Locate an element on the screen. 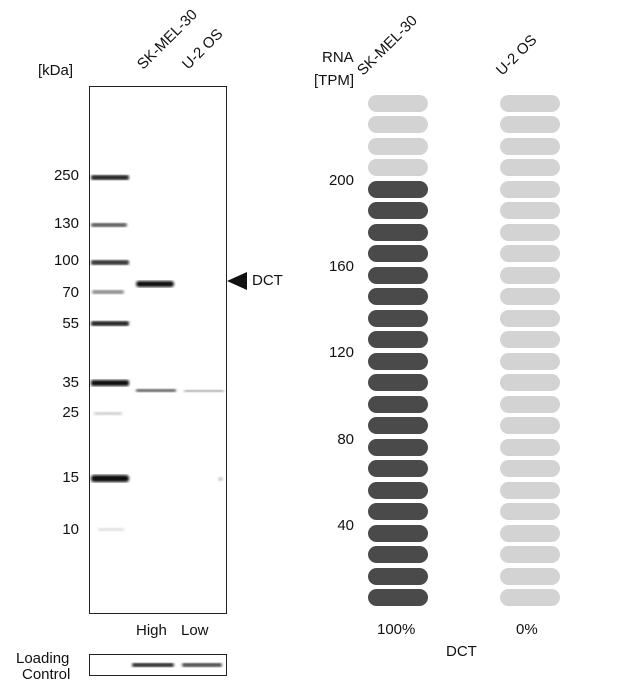 This screenshot has width=624, height=683. percent-sk-mel-30: 100% is located at coordinates (396, 629).